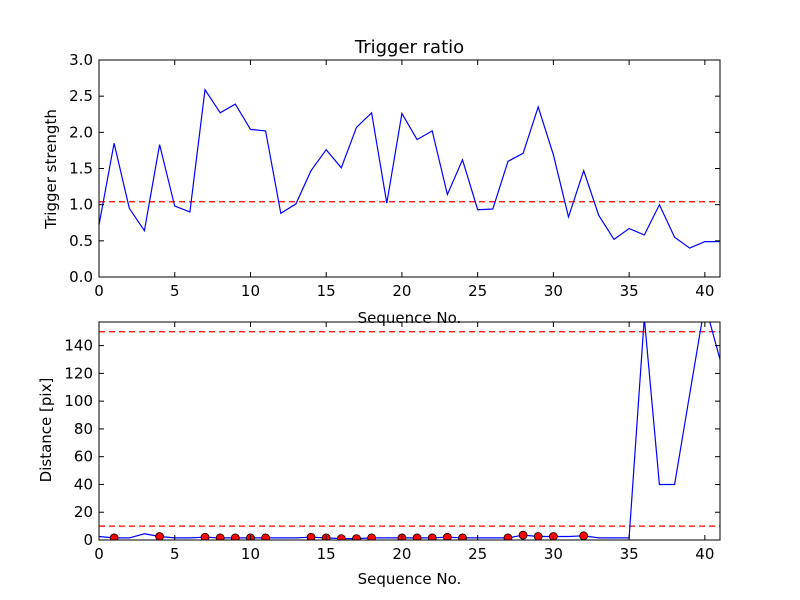  What do you see at coordinates (83, 512) in the screenshot?
I see `y-tick-label: 20` at bounding box center [83, 512].